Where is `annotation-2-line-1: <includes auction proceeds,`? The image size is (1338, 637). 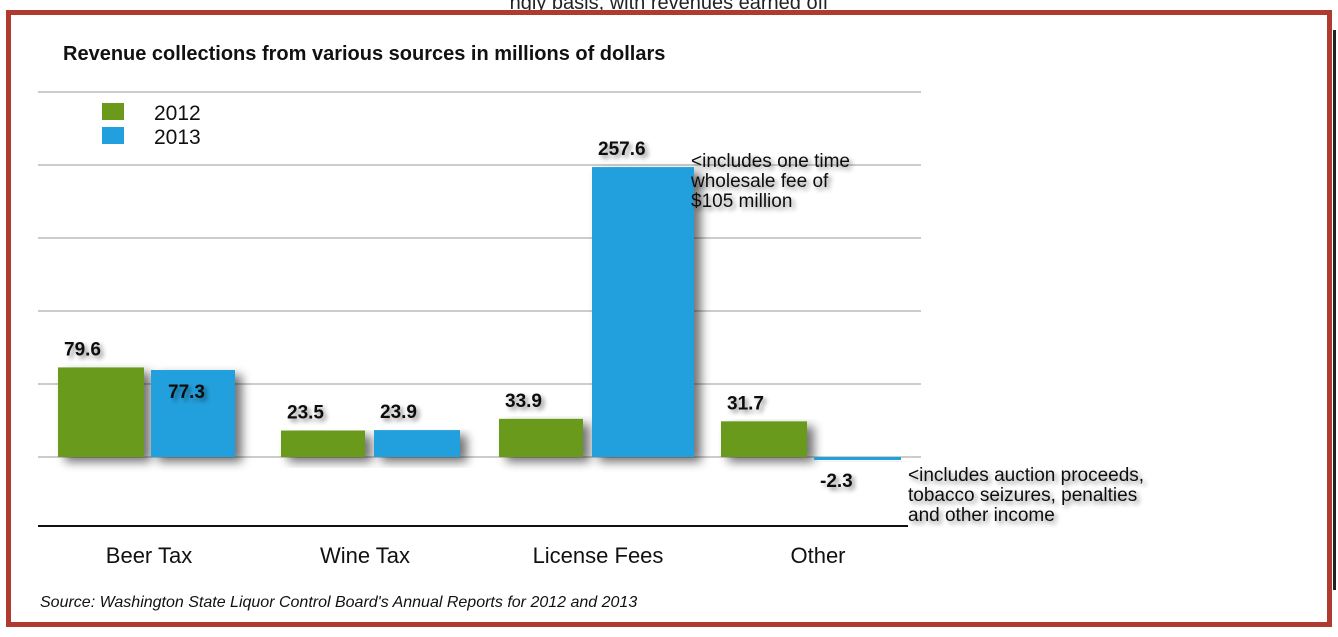 annotation-2-line-1: <includes auction proceeds, is located at coordinates (1026, 475).